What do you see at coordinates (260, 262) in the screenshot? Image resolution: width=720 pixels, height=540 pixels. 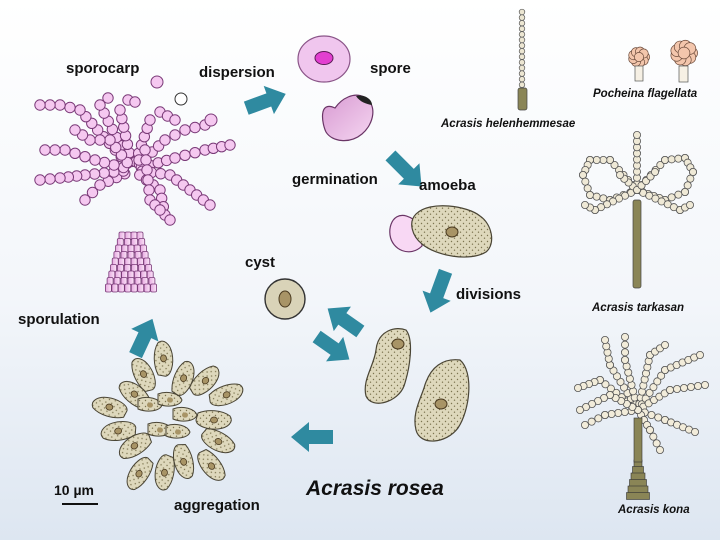 I see `label-cyst: cyst` at bounding box center [260, 262].